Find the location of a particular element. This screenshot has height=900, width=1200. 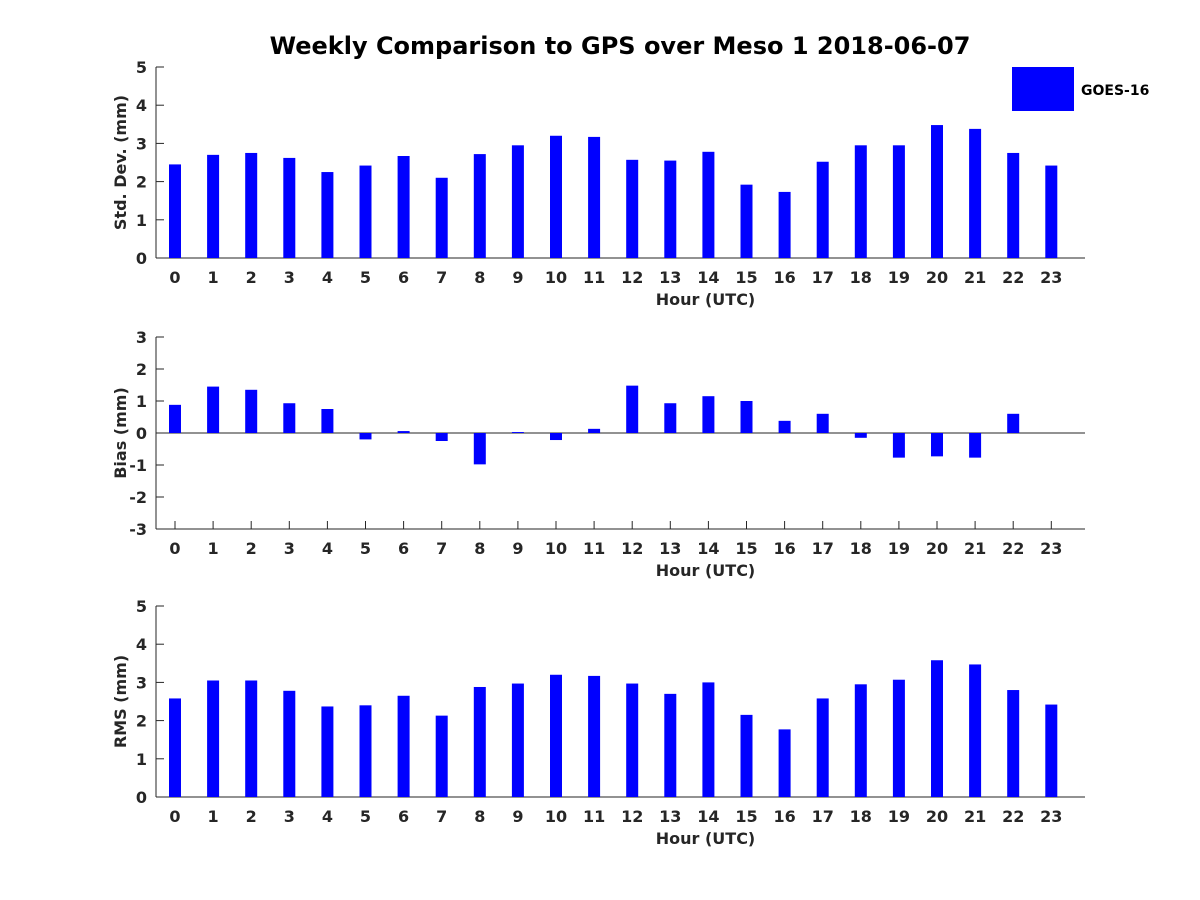

y-axis-label: Std. Dev. (mm) is located at coordinates (120, 162).